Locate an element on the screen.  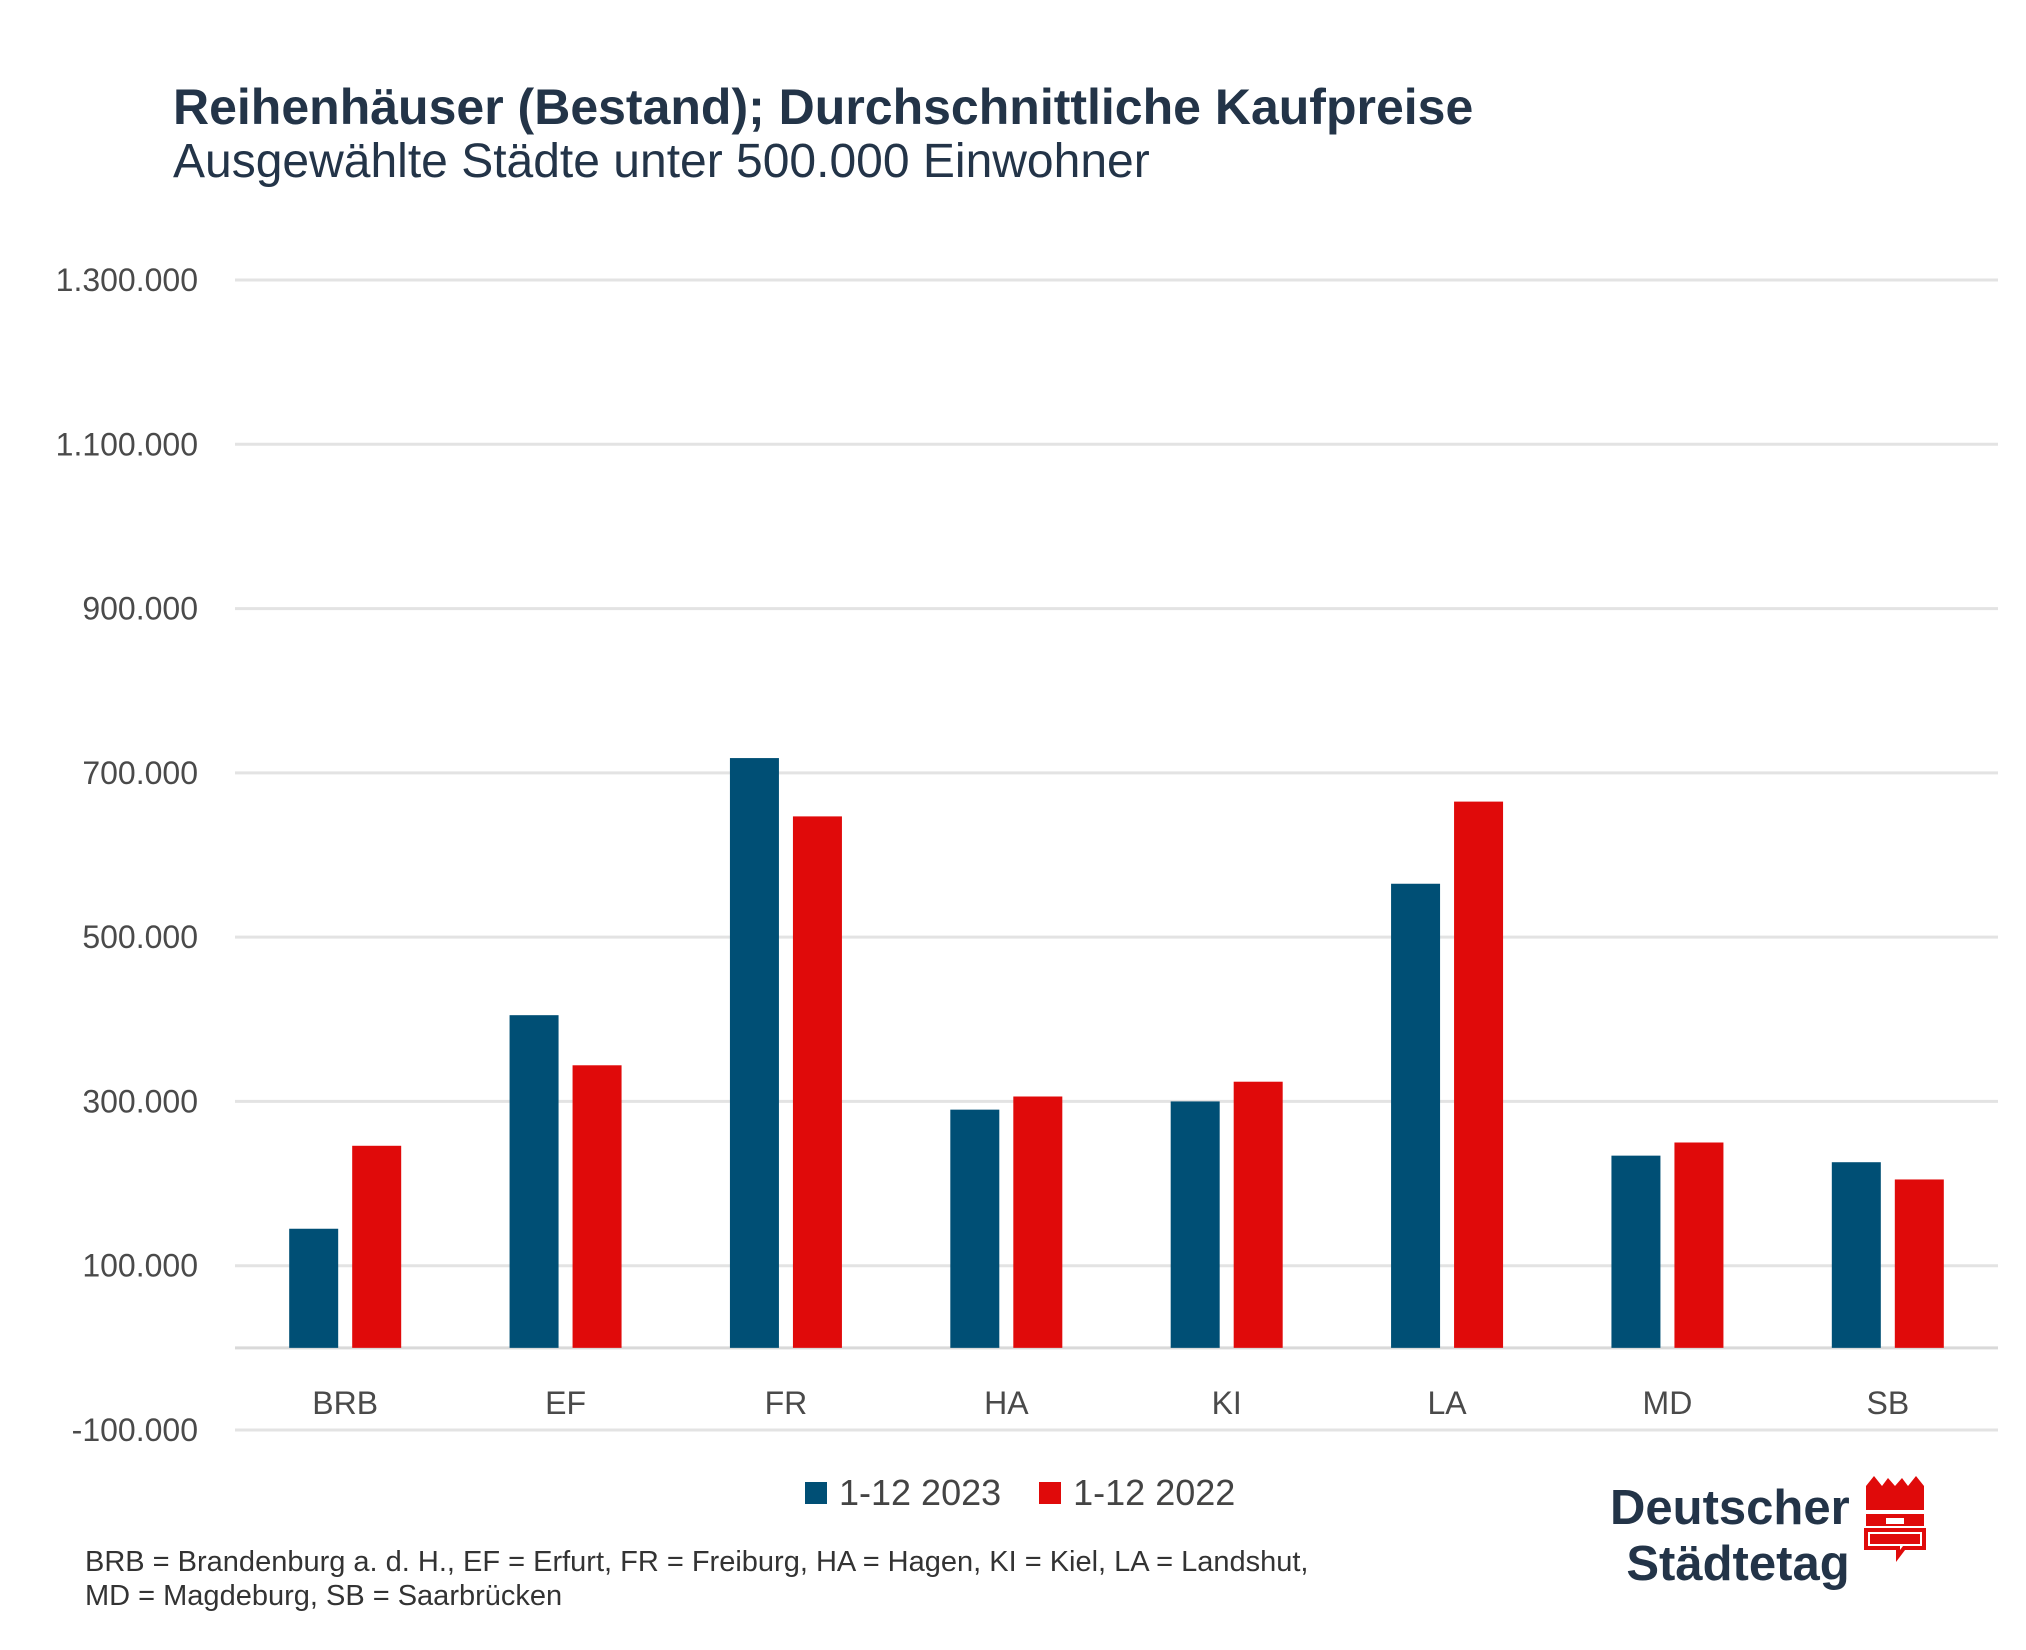
bar-ef-2023 is located at coordinates (534, 1181).